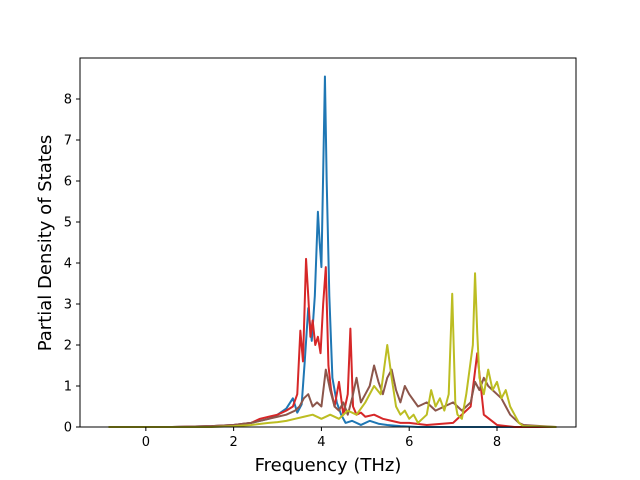 Image resolution: width=640 pixels, height=480 pixels. I want to click on y-tick-label-5: 5, so click(68, 223).